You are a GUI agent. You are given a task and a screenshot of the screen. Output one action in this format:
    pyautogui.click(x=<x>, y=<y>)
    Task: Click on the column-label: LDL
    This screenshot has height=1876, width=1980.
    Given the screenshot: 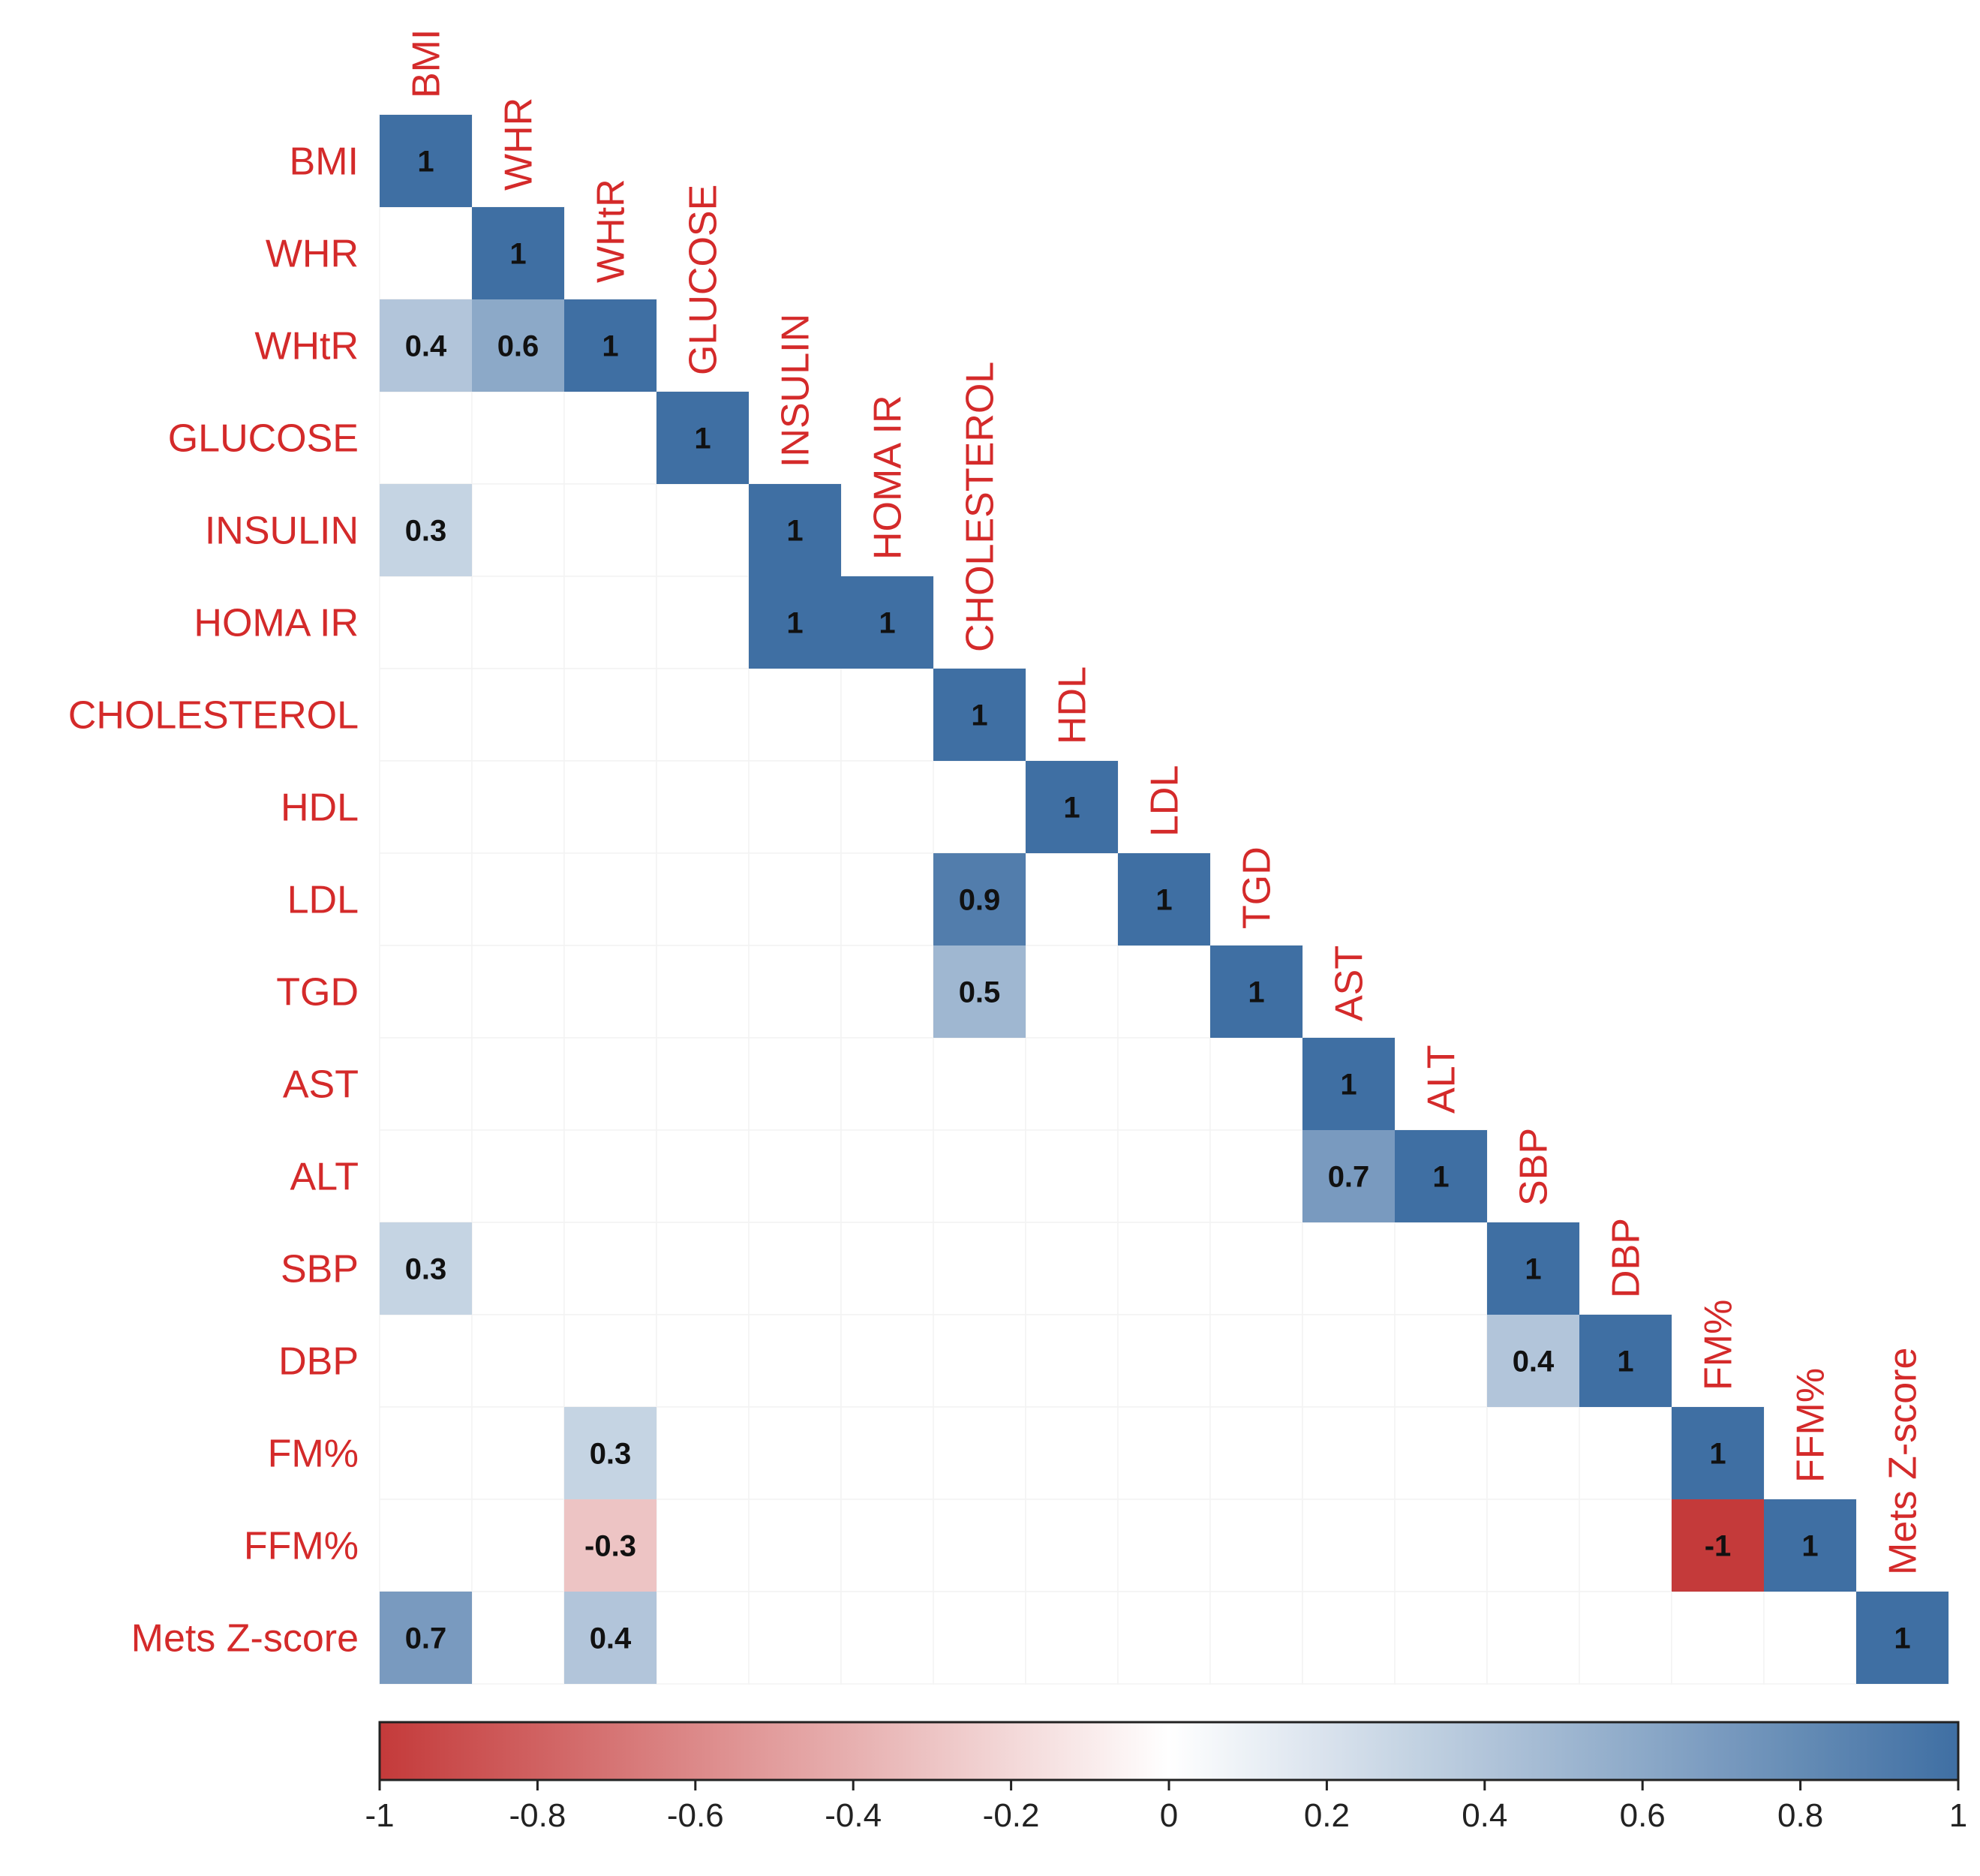 What is the action you would take?
    pyautogui.click(x=1165, y=801)
    